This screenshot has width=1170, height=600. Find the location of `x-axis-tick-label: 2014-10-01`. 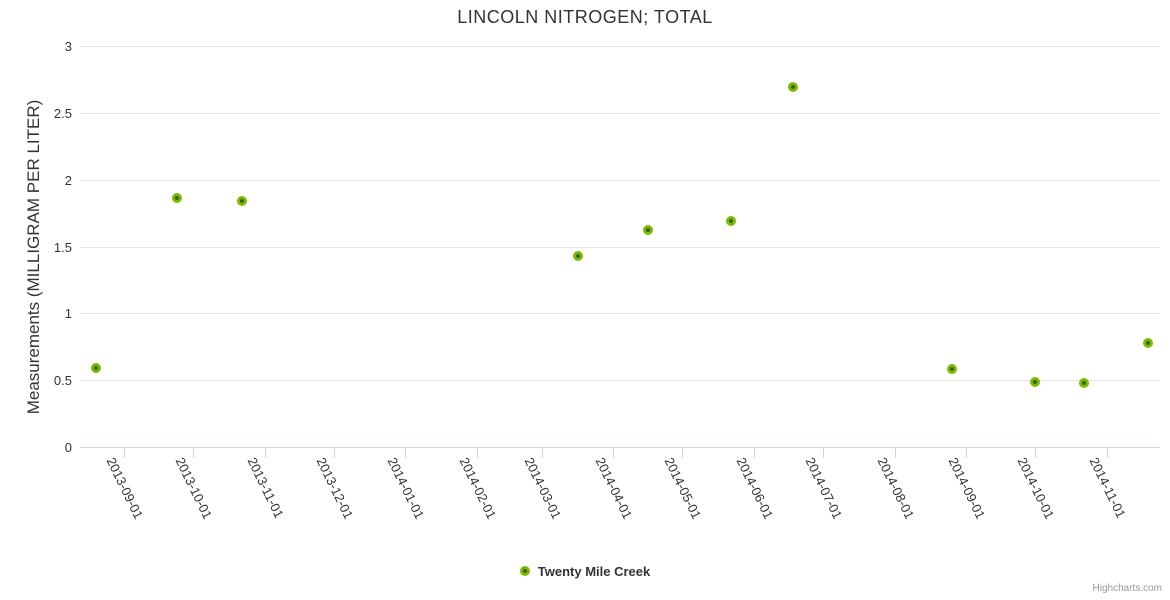

x-axis-tick-label: 2014-10-01 is located at coordinates (1036, 488).